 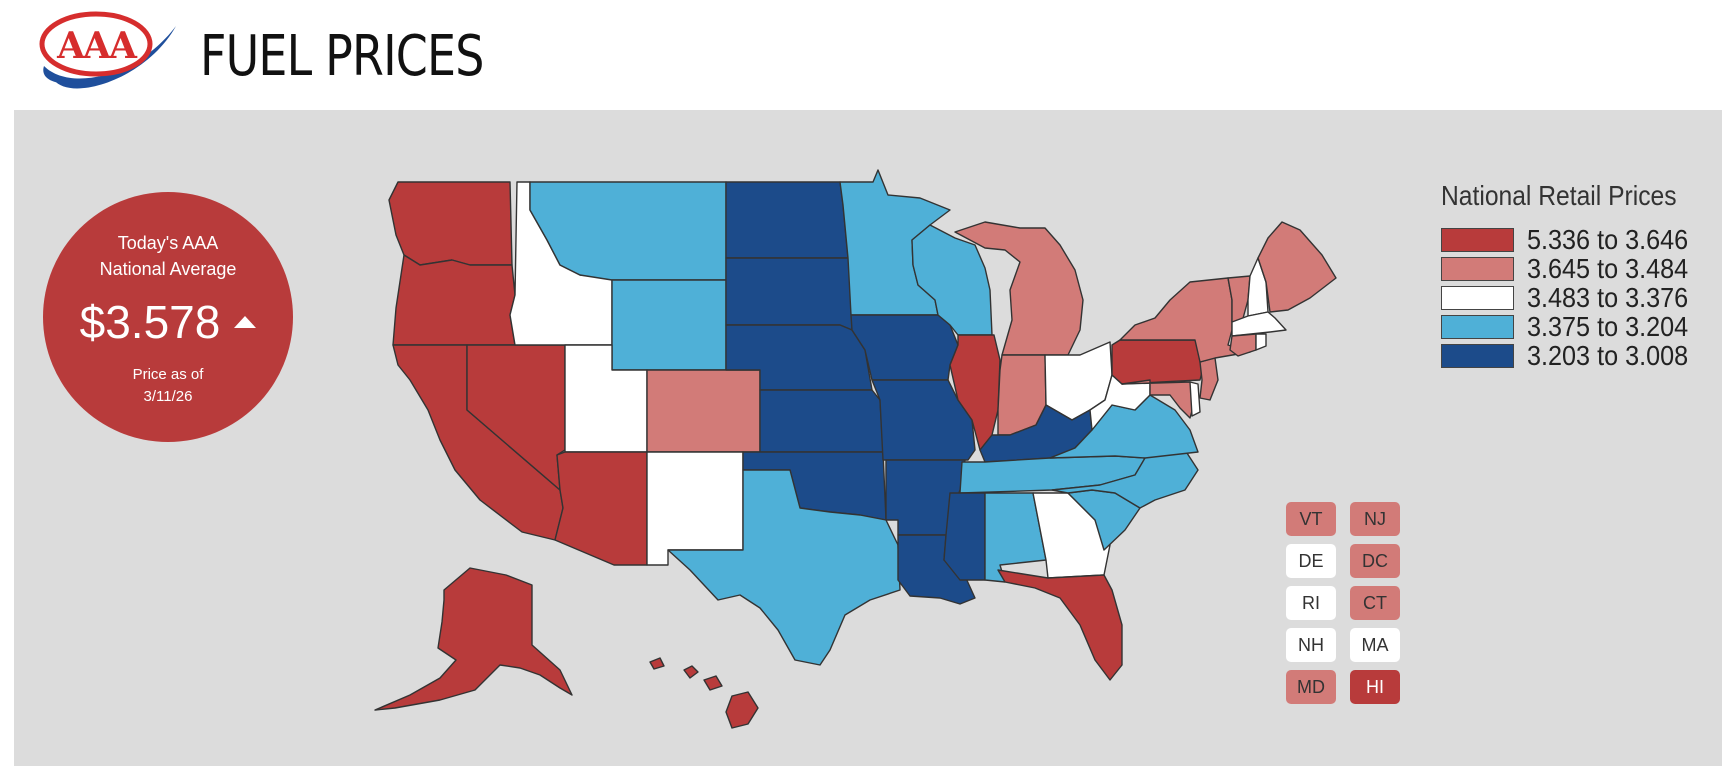 I want to click on state-mt, so click(x=628, y=231).